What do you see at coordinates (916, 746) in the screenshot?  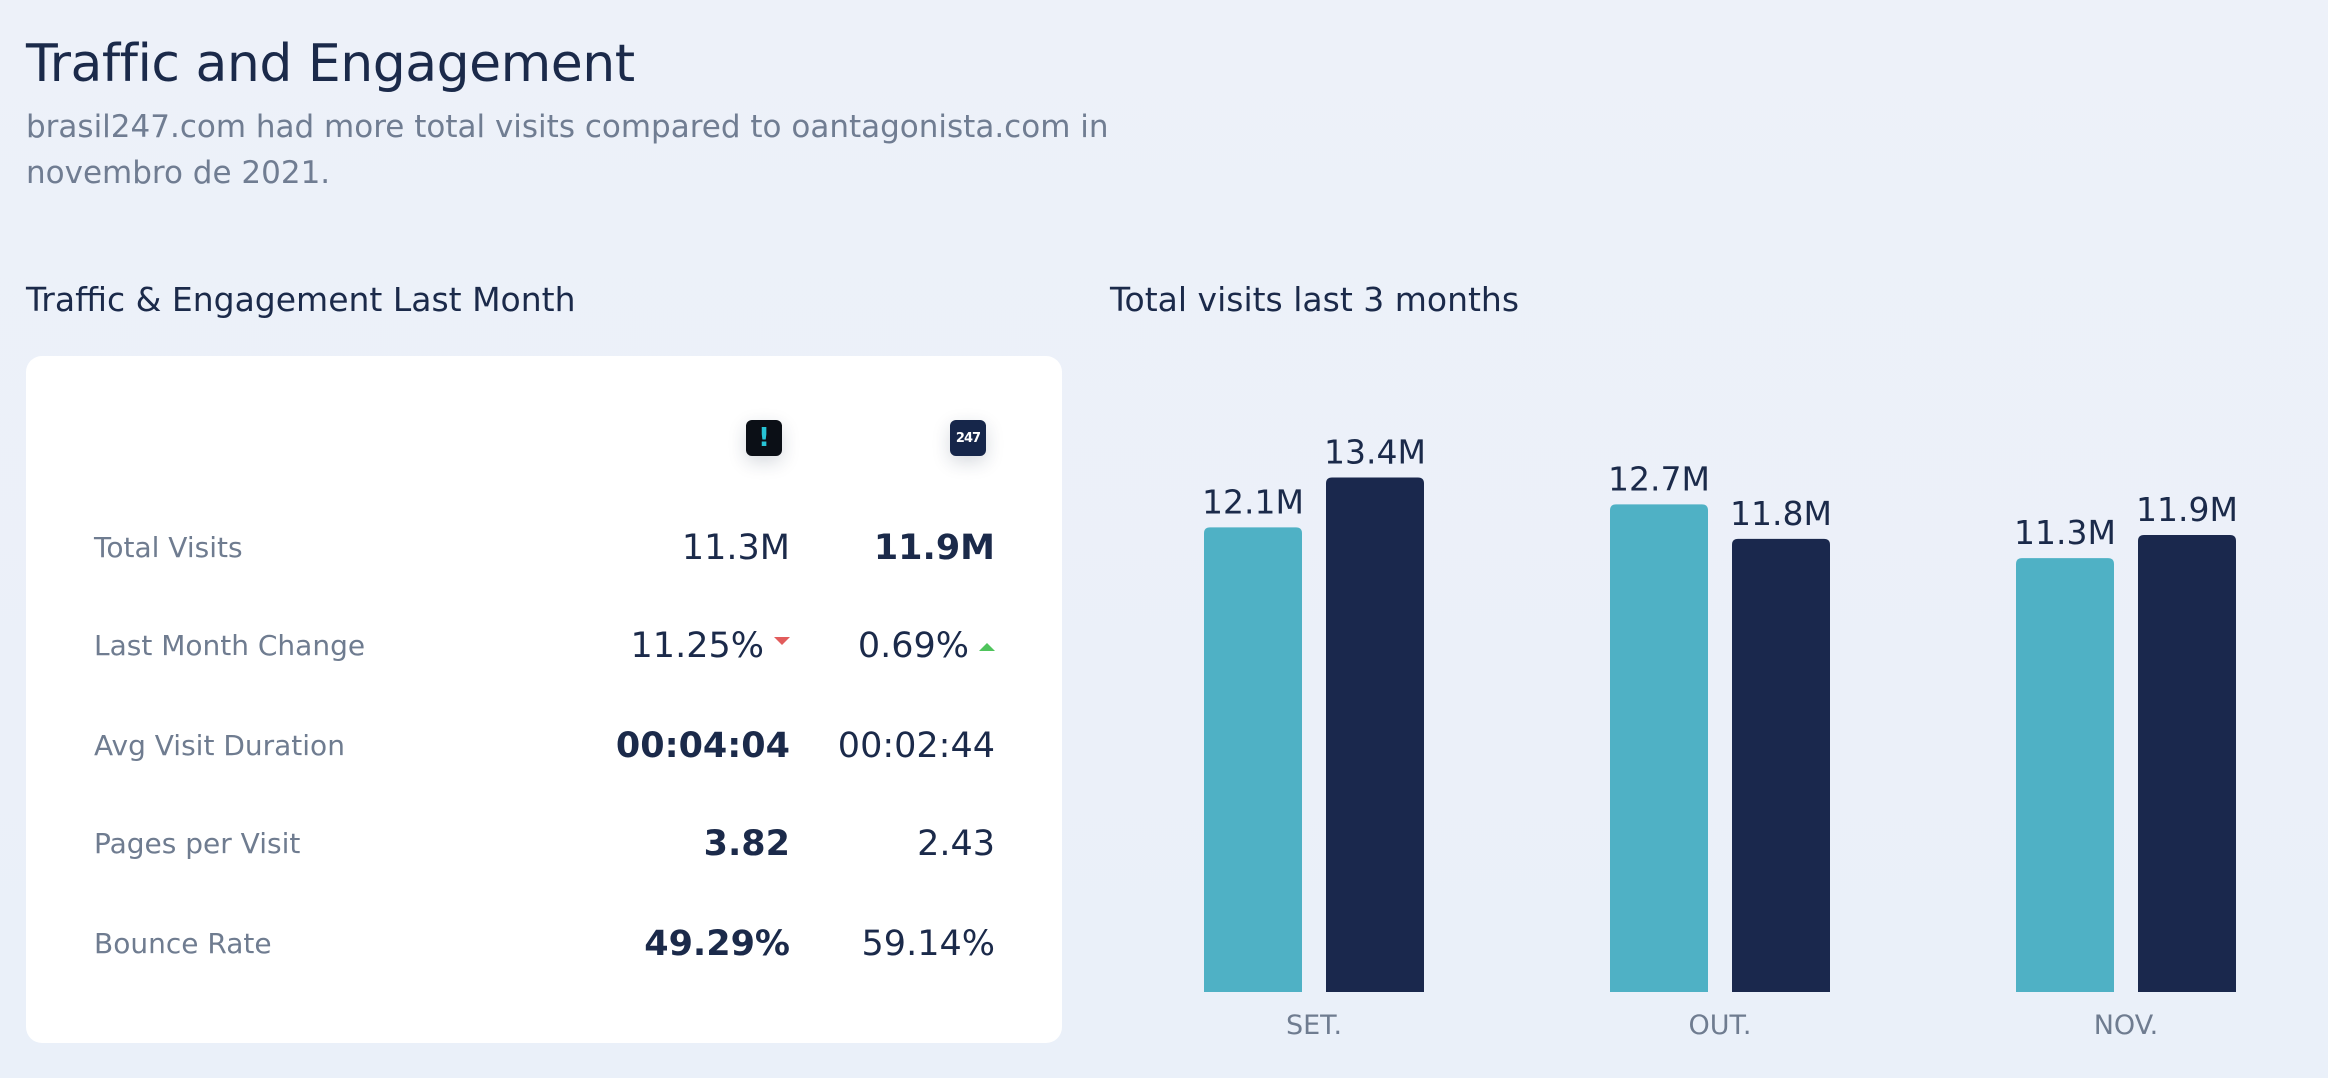 I see `metric-value-site-b: 00:02:44` at bounding box center [916, 746].